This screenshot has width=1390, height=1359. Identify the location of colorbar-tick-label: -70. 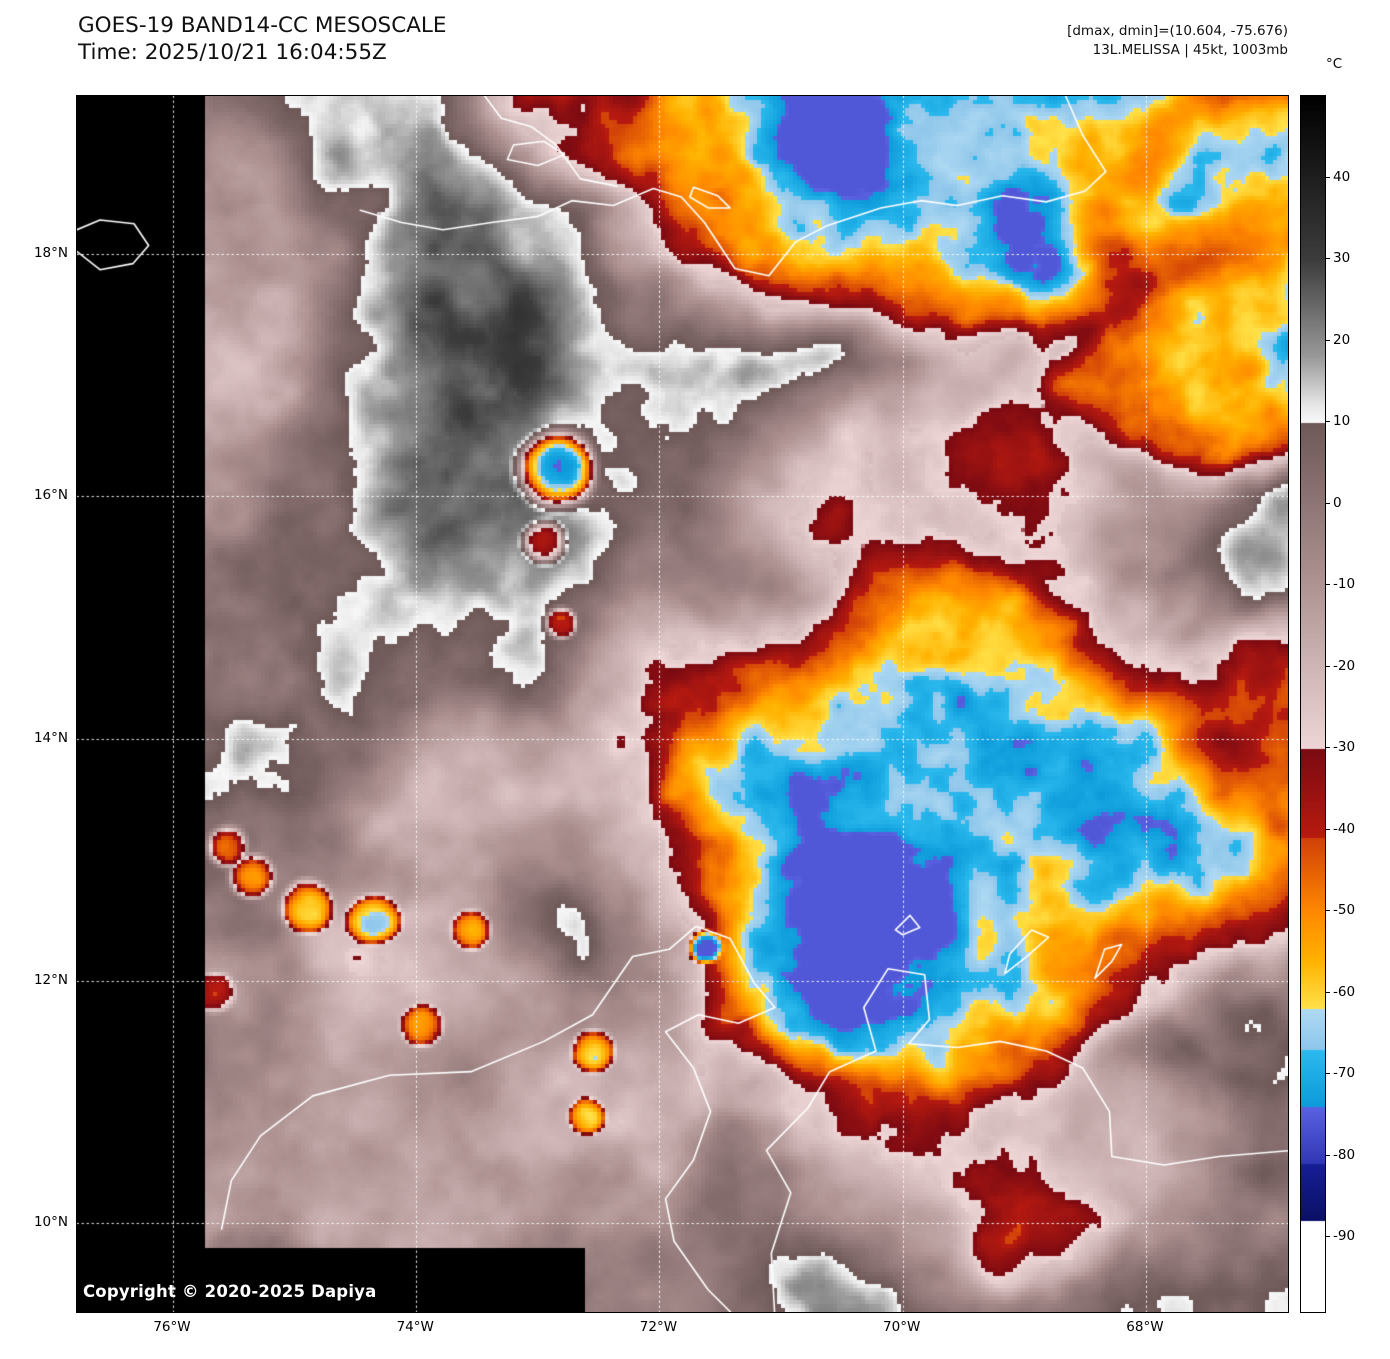
(1344, 1073).